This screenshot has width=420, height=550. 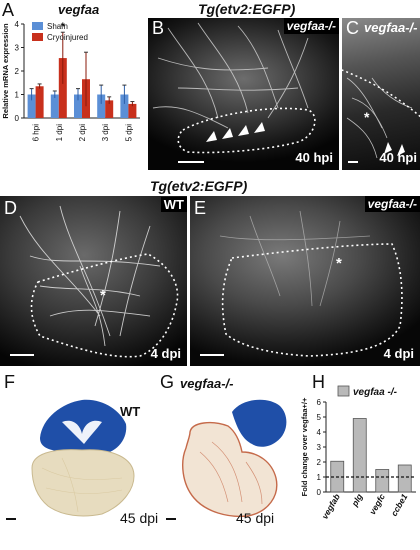 What do you see at coordinates (104, 305) in the screenshot?
I see `panel-d-injury-outline` at bounding box center [104, 305].